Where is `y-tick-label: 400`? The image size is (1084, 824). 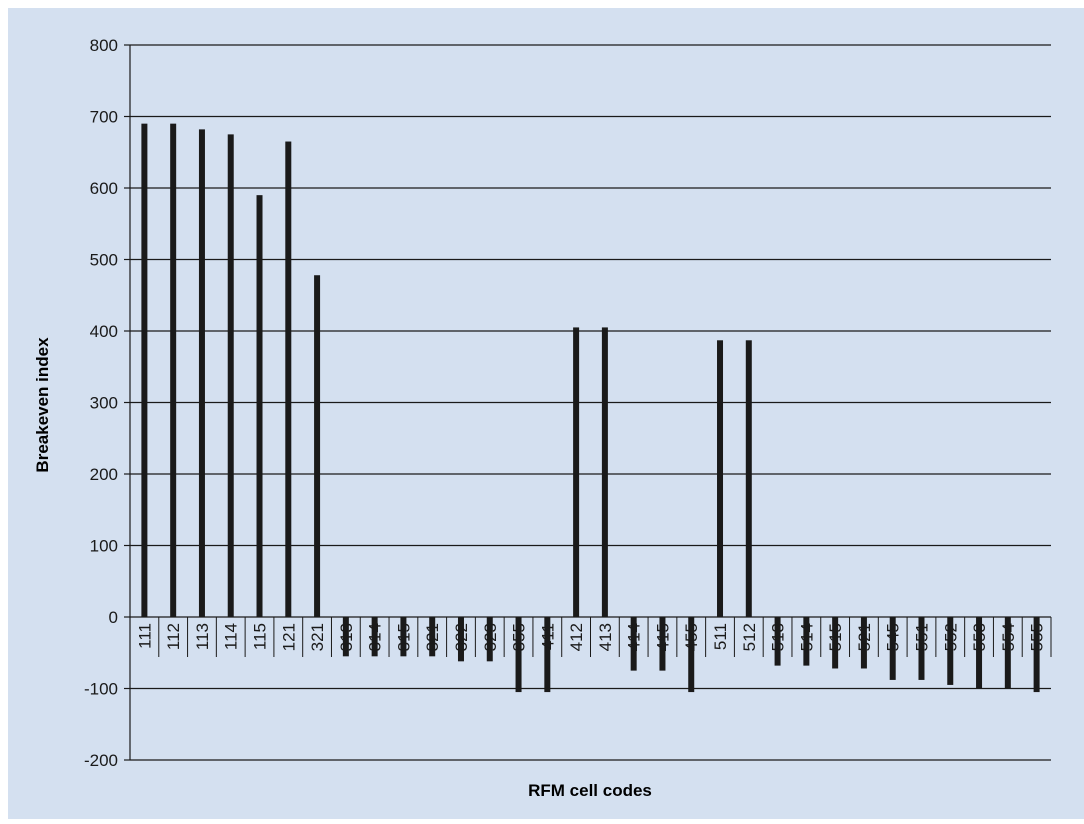
y-tick-label: 400 is located at coordinates (104, 331).